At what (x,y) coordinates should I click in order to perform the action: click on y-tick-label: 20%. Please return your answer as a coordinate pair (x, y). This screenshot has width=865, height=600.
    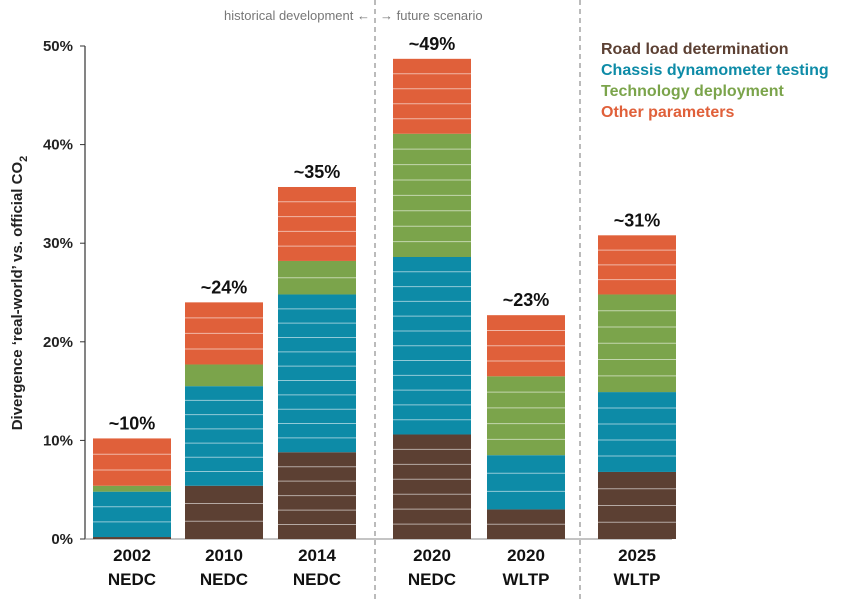
    Looking at the image, I should click on (58, 342).